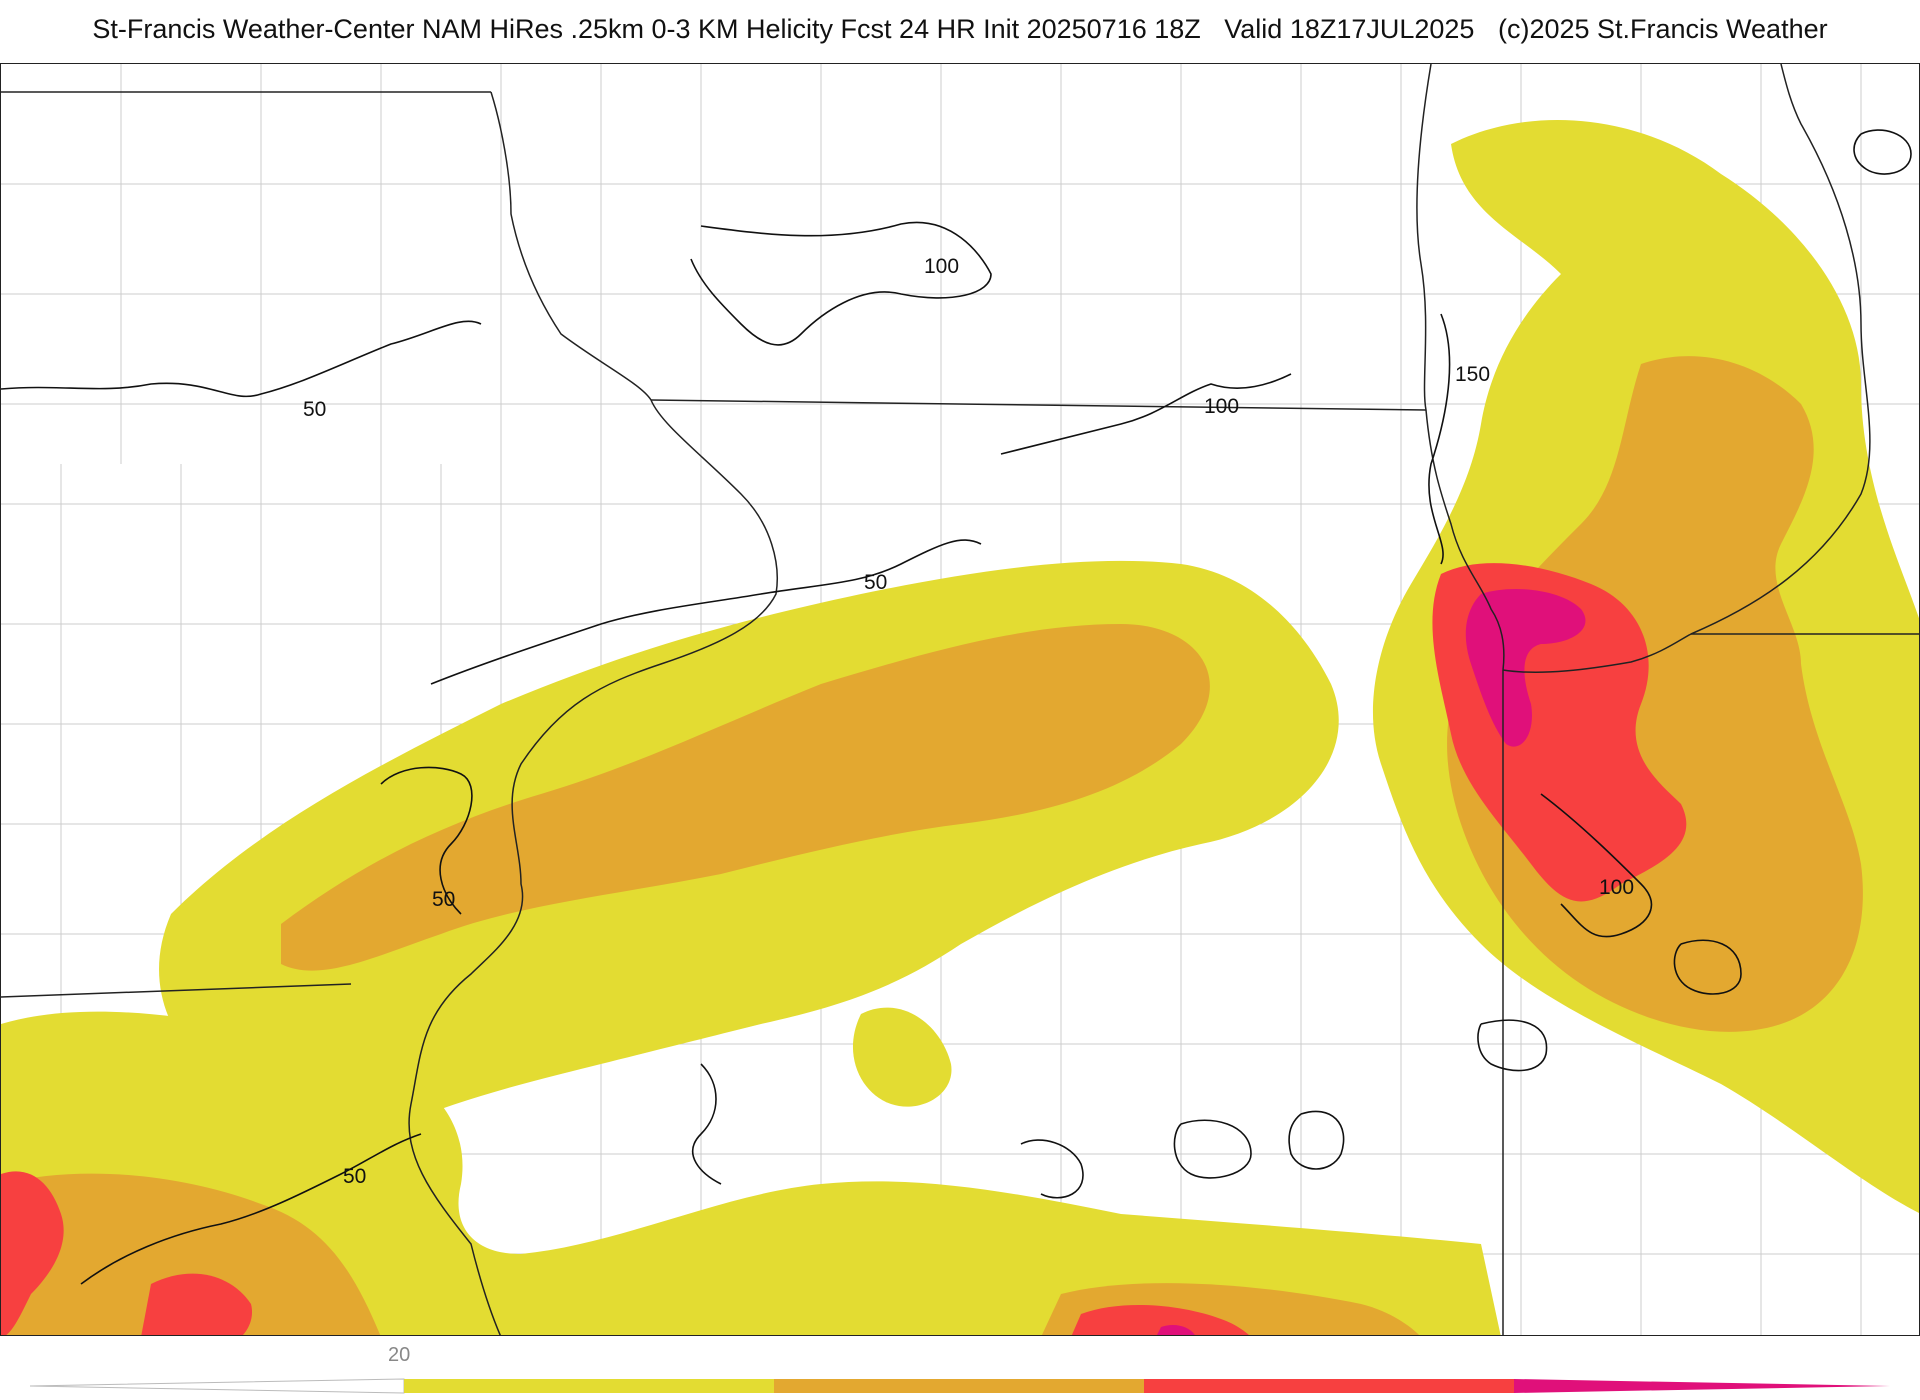  Describe the element at coordinates (443, 899) in the screenshot. I see `contour-label-50-southwest: 50` at that location.